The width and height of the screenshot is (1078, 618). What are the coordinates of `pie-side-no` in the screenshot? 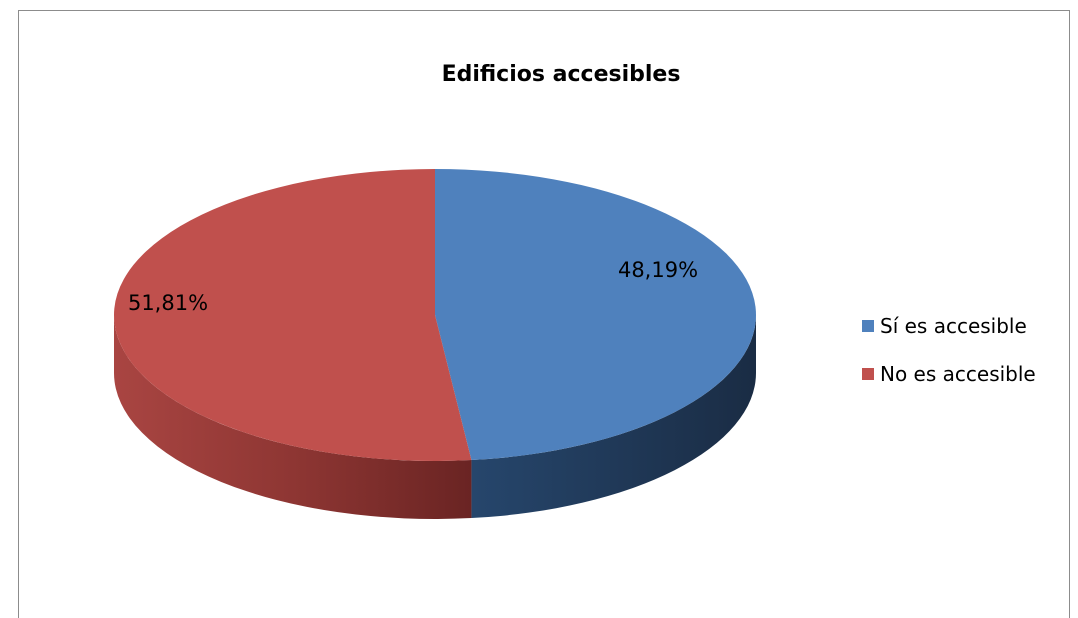 It's located at (293, 417).